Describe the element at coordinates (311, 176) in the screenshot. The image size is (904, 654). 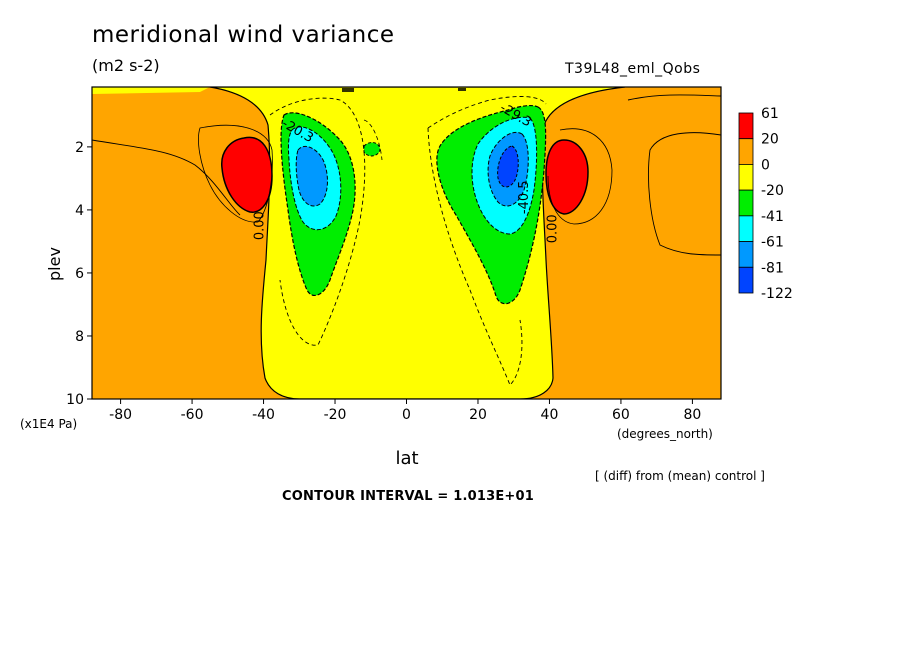
I see `southern-blue-region` at that location.